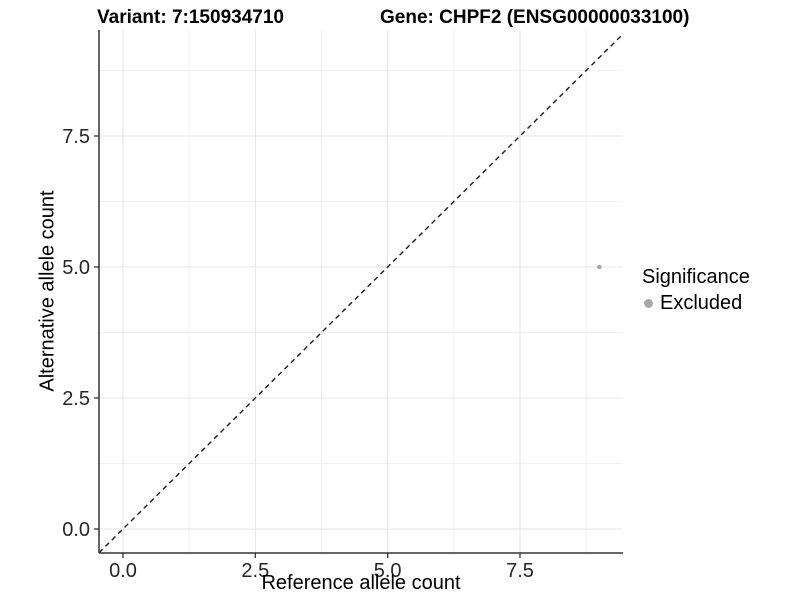  Describe the element at coordinates (255, 571) in the screenshot. I see `x-tick-label: 2.5` at that location.